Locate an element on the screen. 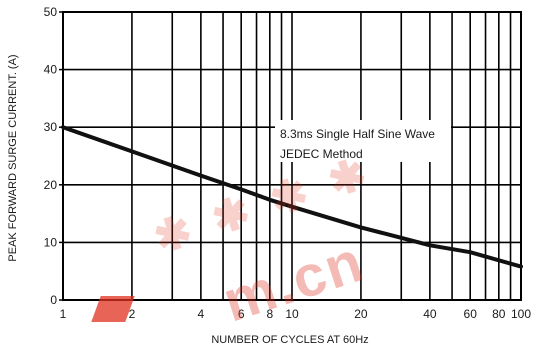  x-tick-label: 10 is located at coordinates (292, 314).